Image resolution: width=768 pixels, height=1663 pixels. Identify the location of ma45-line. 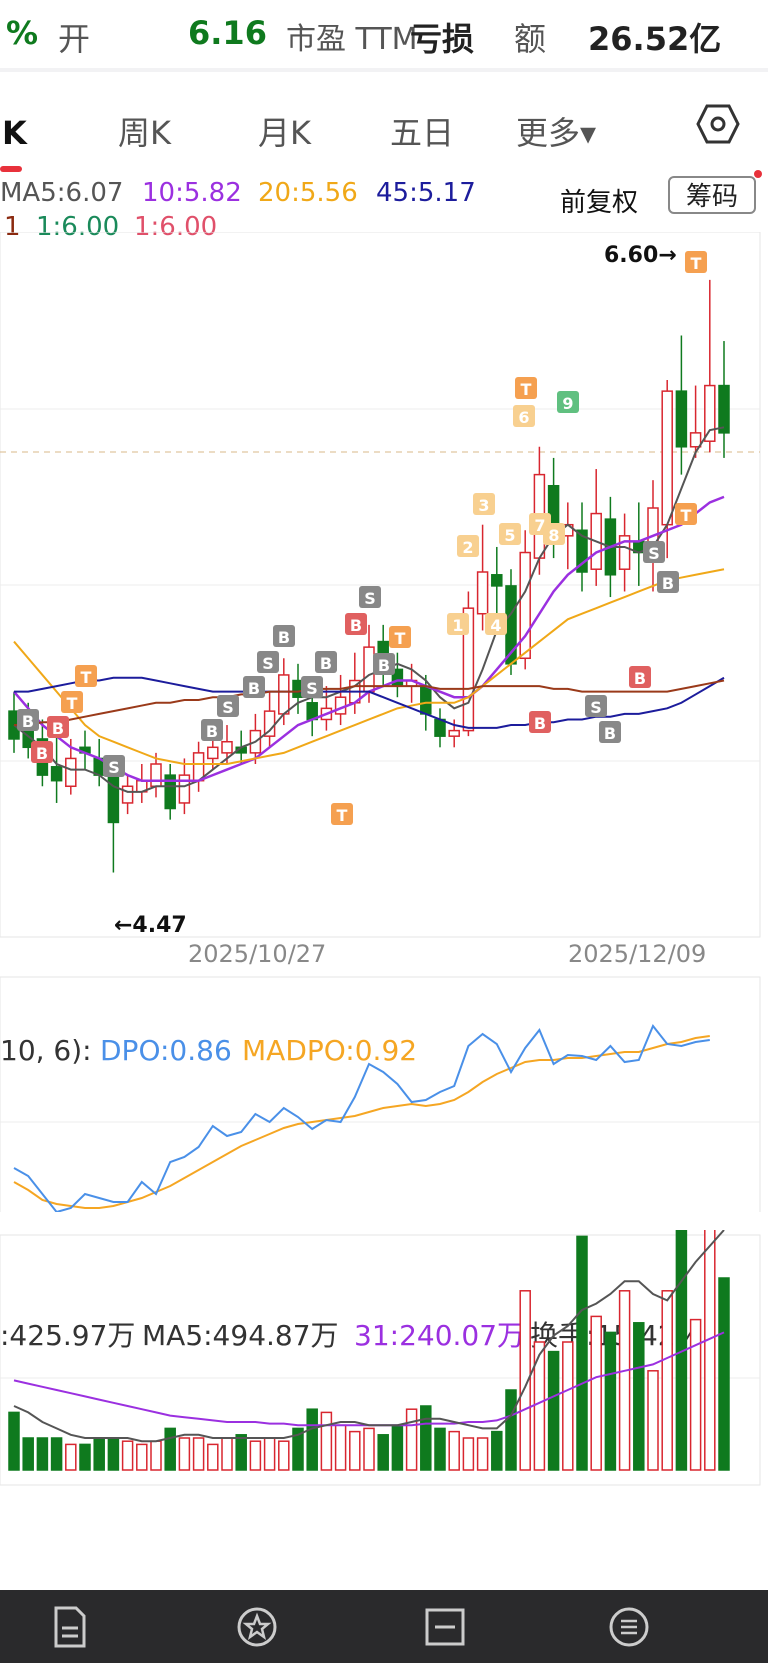
(369, 702).